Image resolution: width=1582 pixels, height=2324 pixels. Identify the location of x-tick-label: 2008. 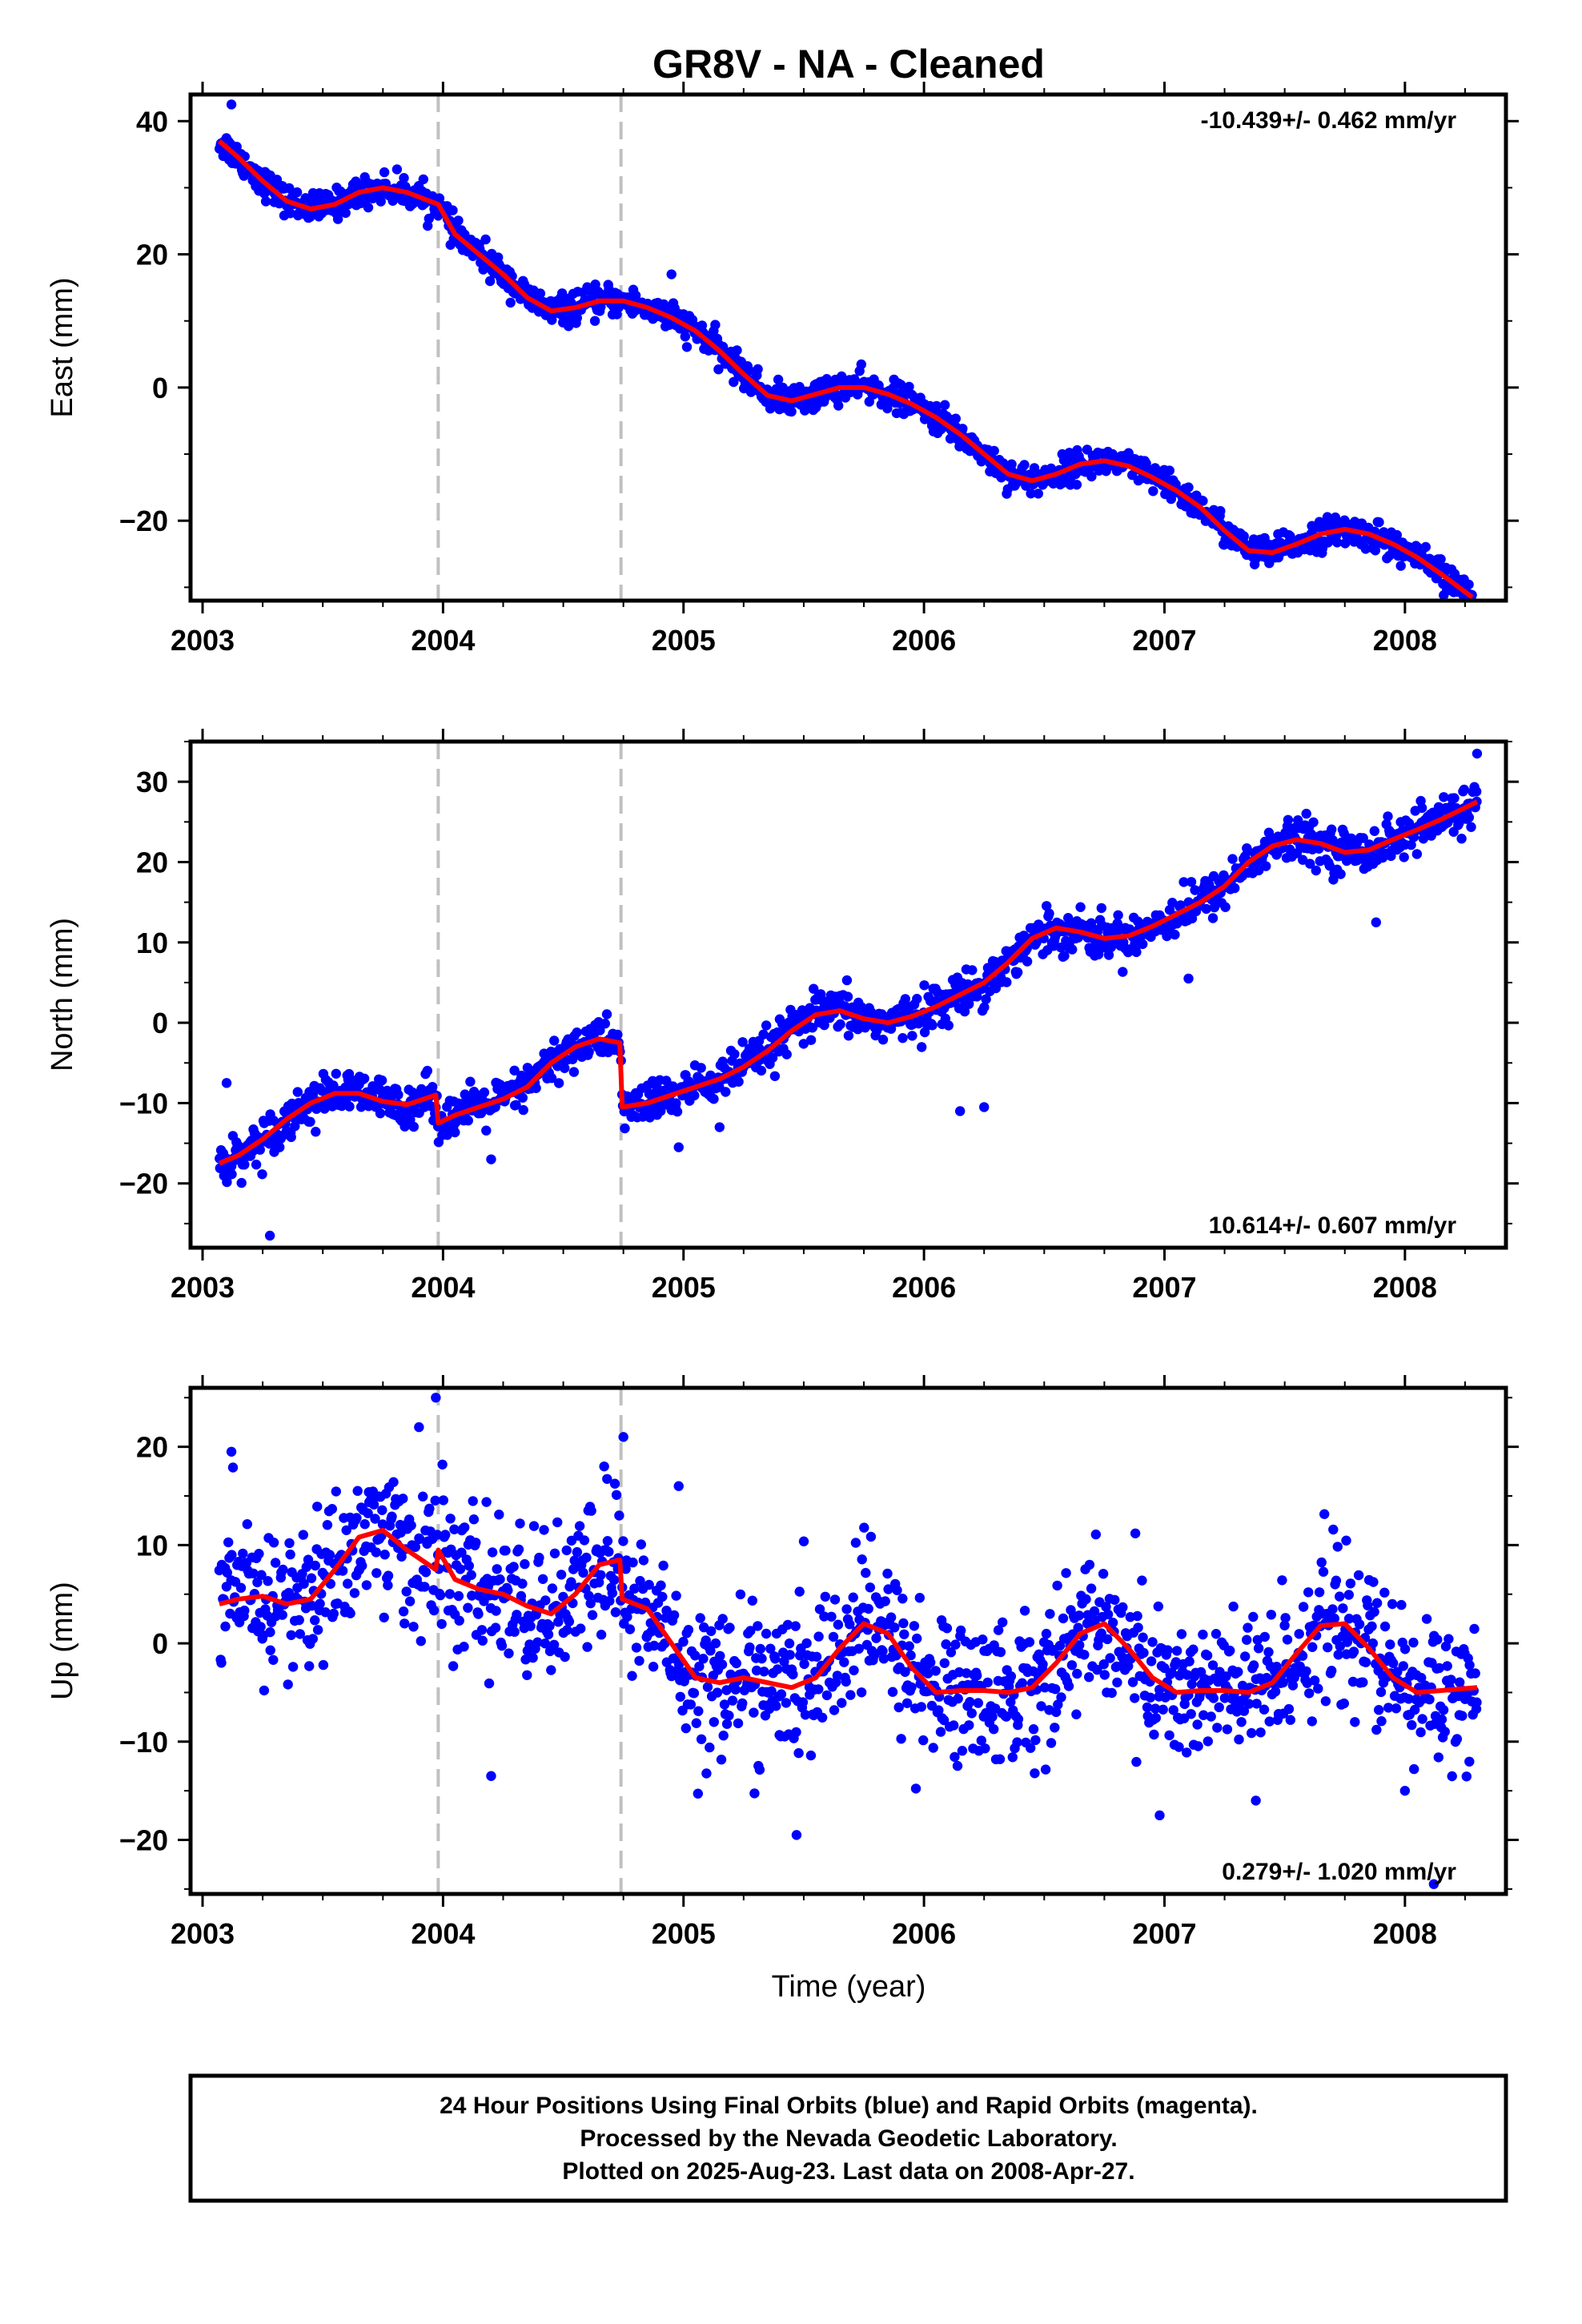
(1405, 1287).